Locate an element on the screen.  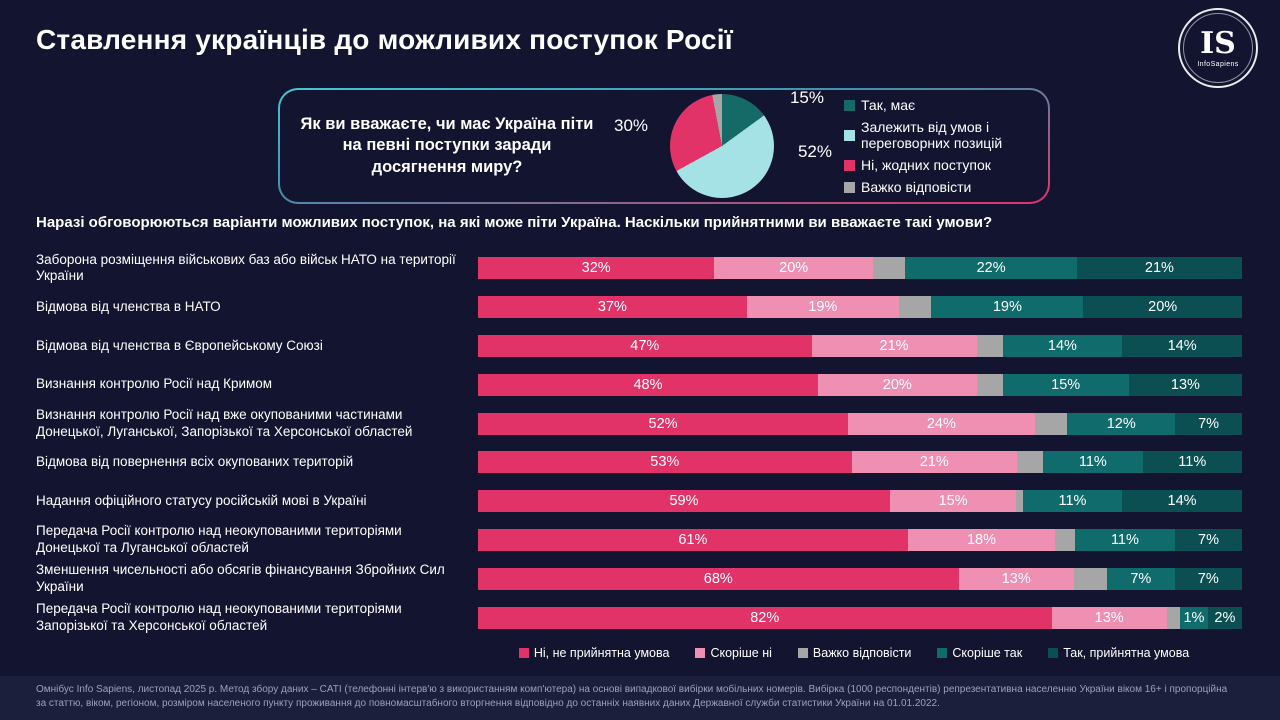
bar-value-label: 24% is located at coordinates (941, 423).